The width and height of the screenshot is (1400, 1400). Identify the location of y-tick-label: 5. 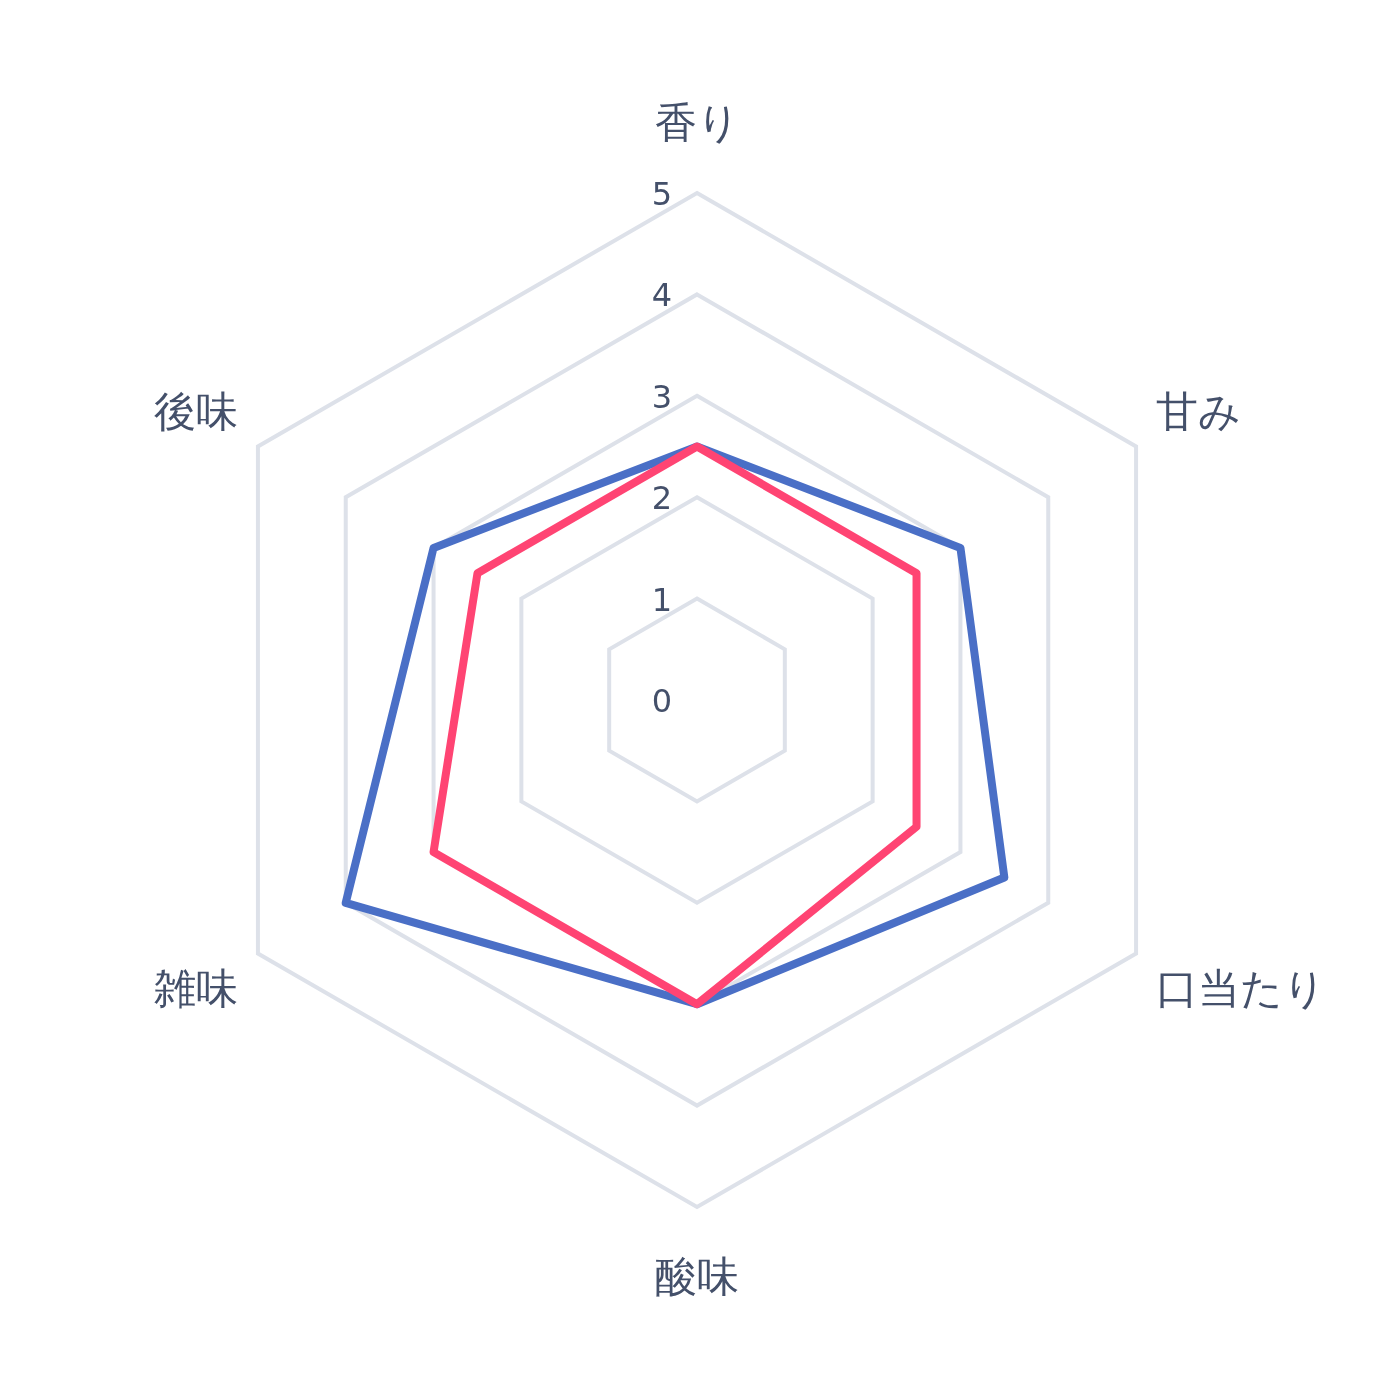
(662, 194).